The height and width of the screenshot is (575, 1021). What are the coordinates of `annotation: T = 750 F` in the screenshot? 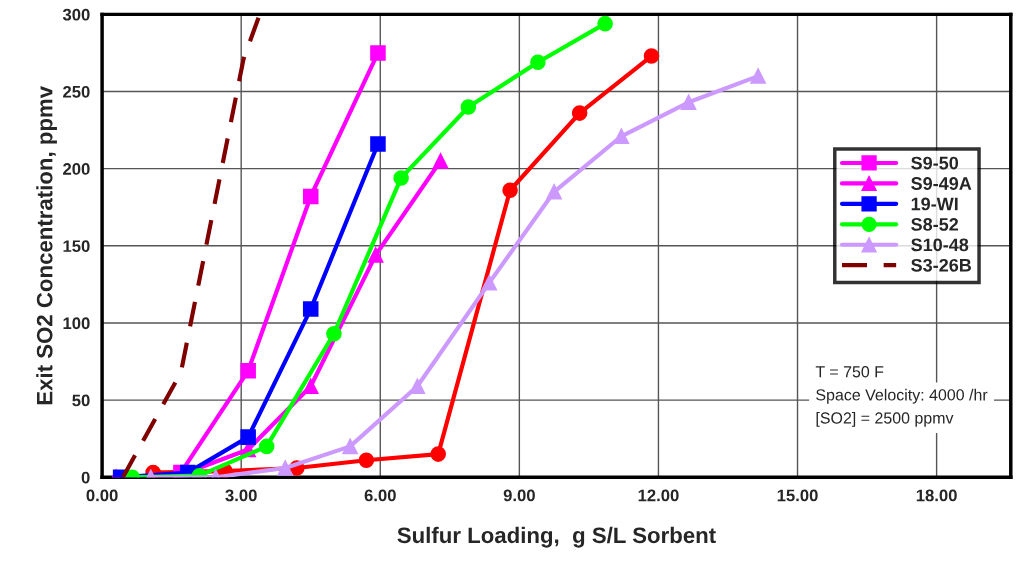 It's located at (849, 372).